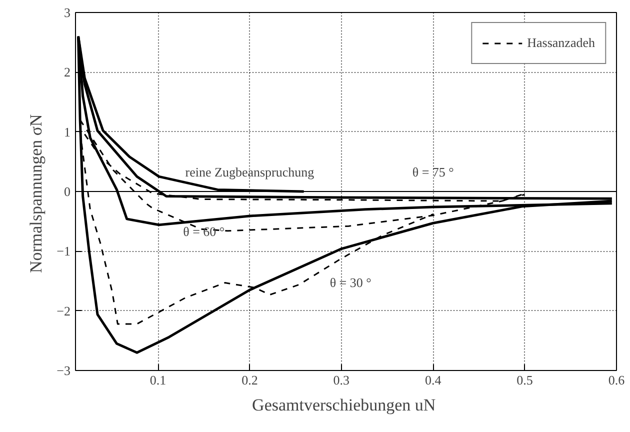  Describe the element at coordinates (204, 232) in the screenshot. I see `annotation: θ = 60 °` at that location.